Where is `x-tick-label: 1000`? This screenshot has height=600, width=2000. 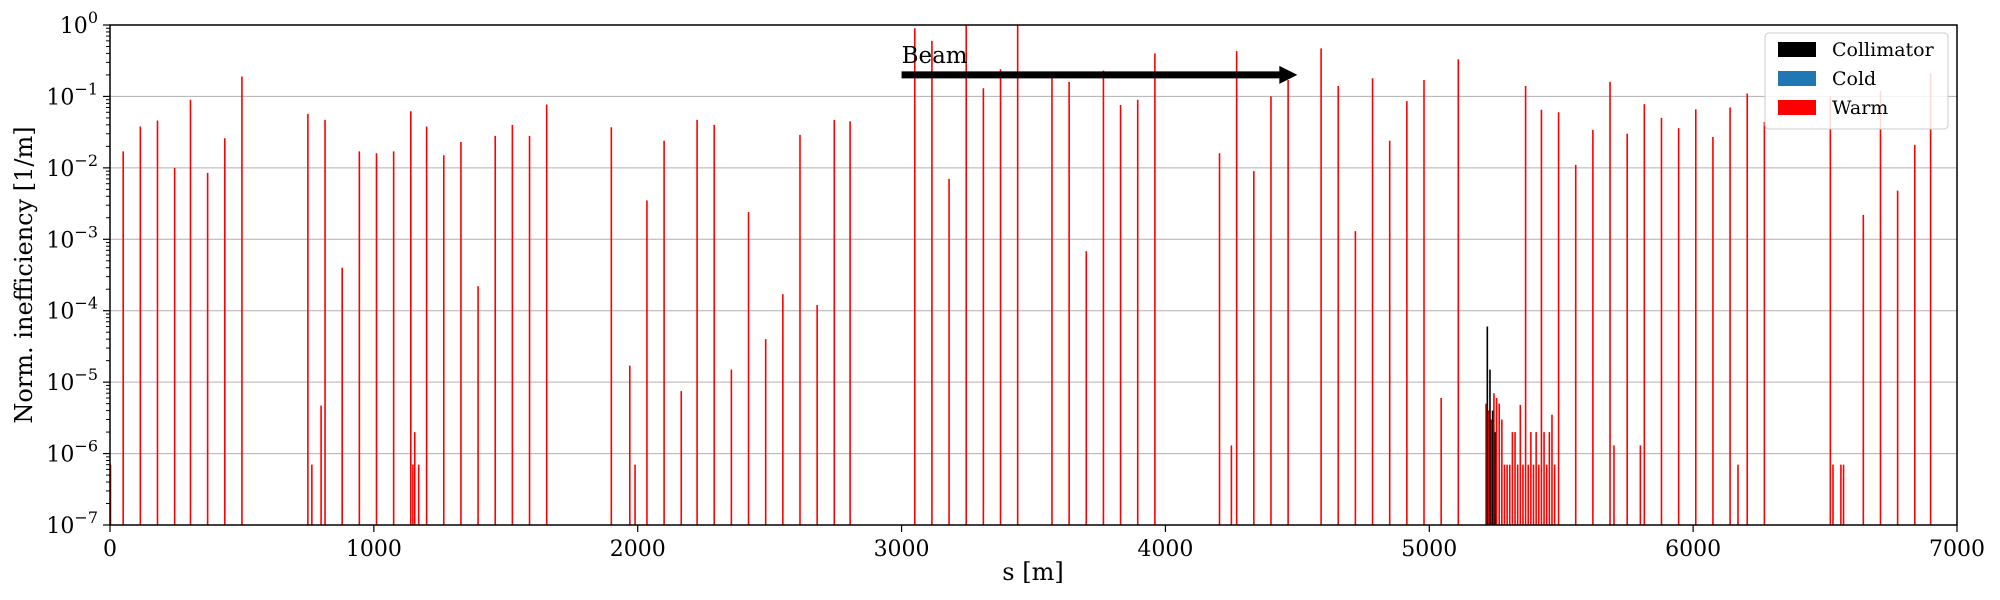 x-tick-label: 1000 is located at coordinates (374, 549).